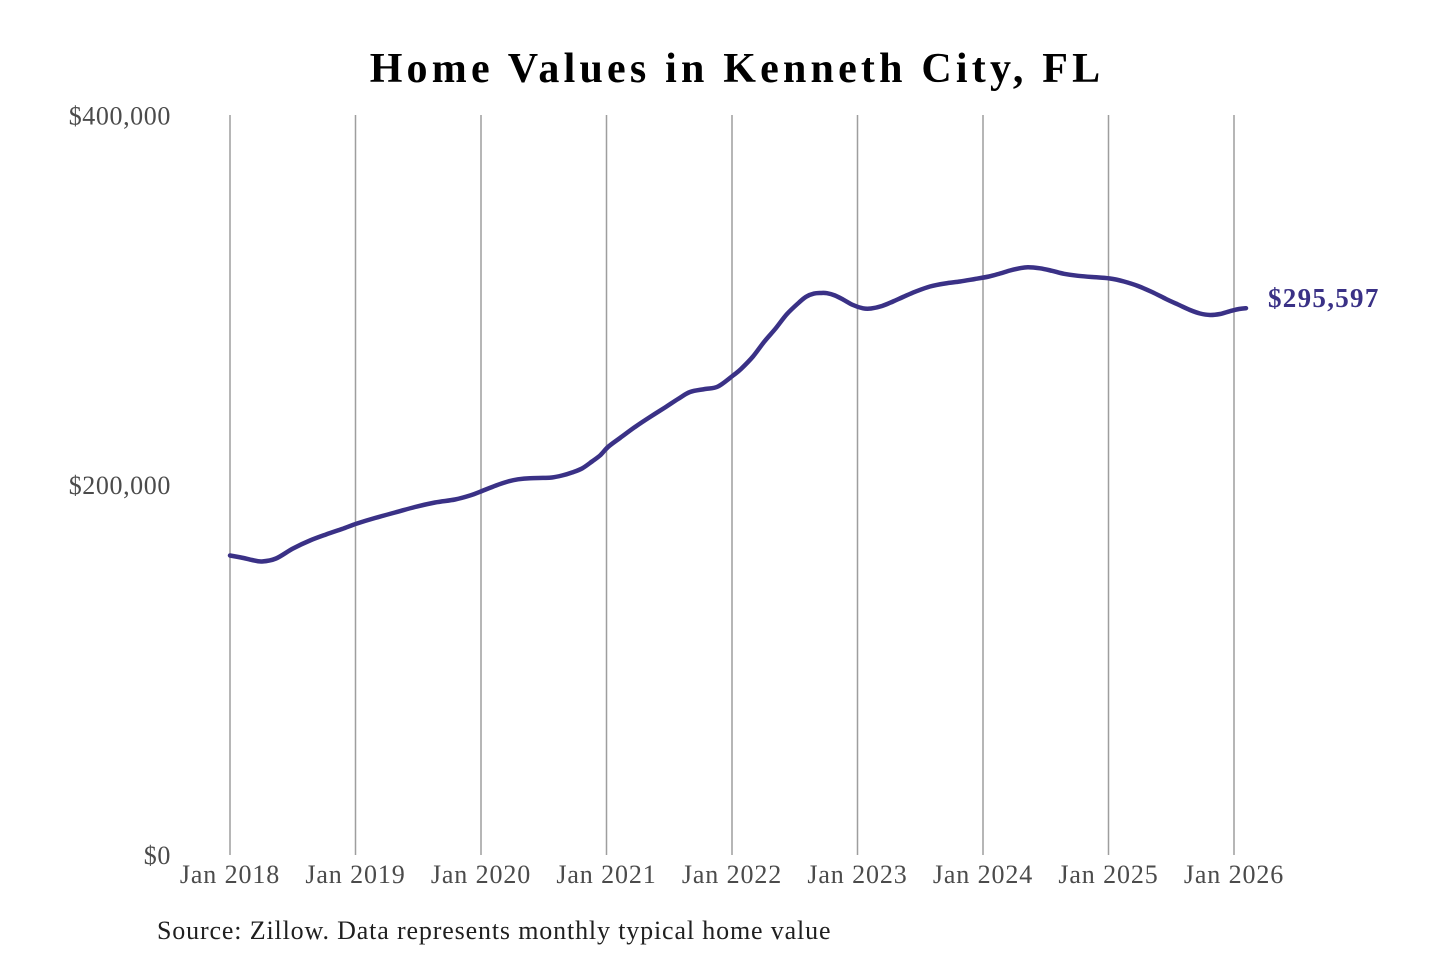 The height and width of the screenshot is (960, 1440). I want to click on svg-text: Jan 2019, so click(355, 874).